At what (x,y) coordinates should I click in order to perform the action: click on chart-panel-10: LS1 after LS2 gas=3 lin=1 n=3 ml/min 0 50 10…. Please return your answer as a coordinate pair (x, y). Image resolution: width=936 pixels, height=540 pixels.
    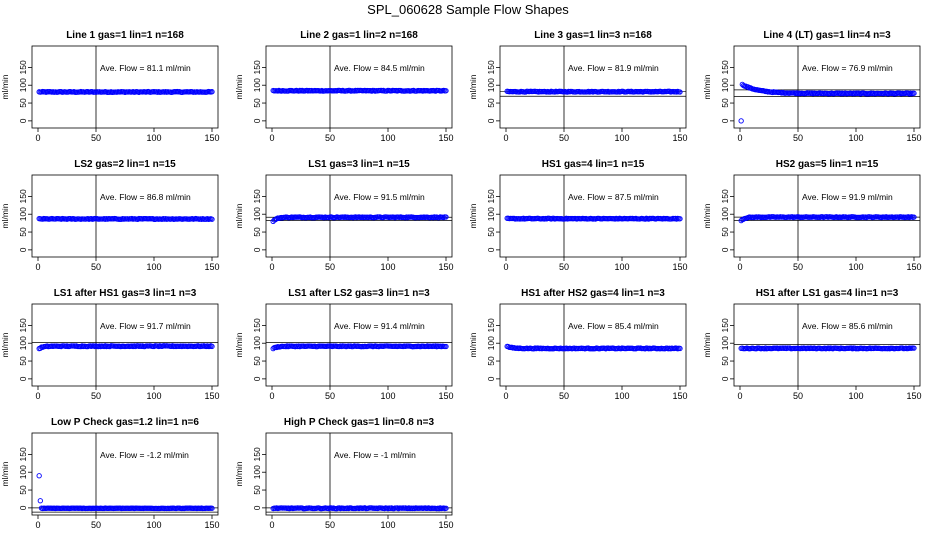
    Looking at the image, I should click on (344, 344).